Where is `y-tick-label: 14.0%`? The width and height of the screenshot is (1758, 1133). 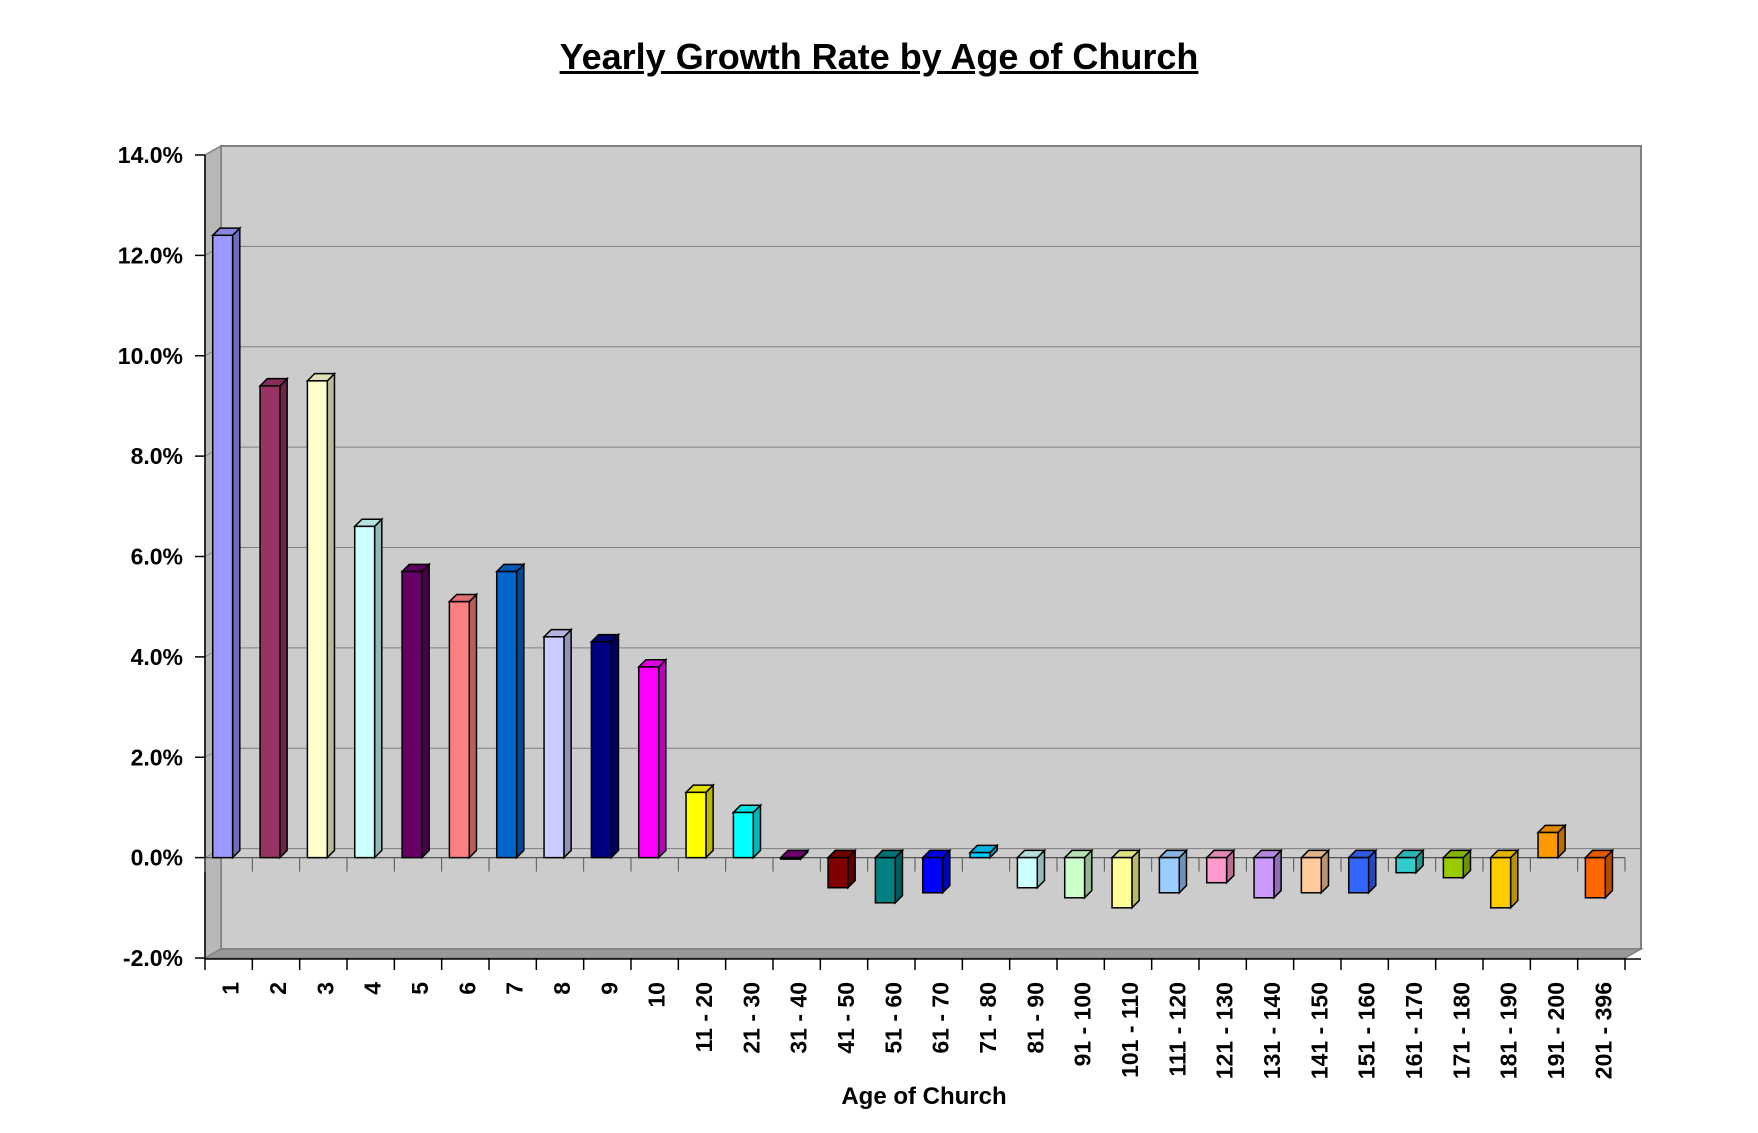
y-tick-label: 14.0% is located at coordinates (150, 155).